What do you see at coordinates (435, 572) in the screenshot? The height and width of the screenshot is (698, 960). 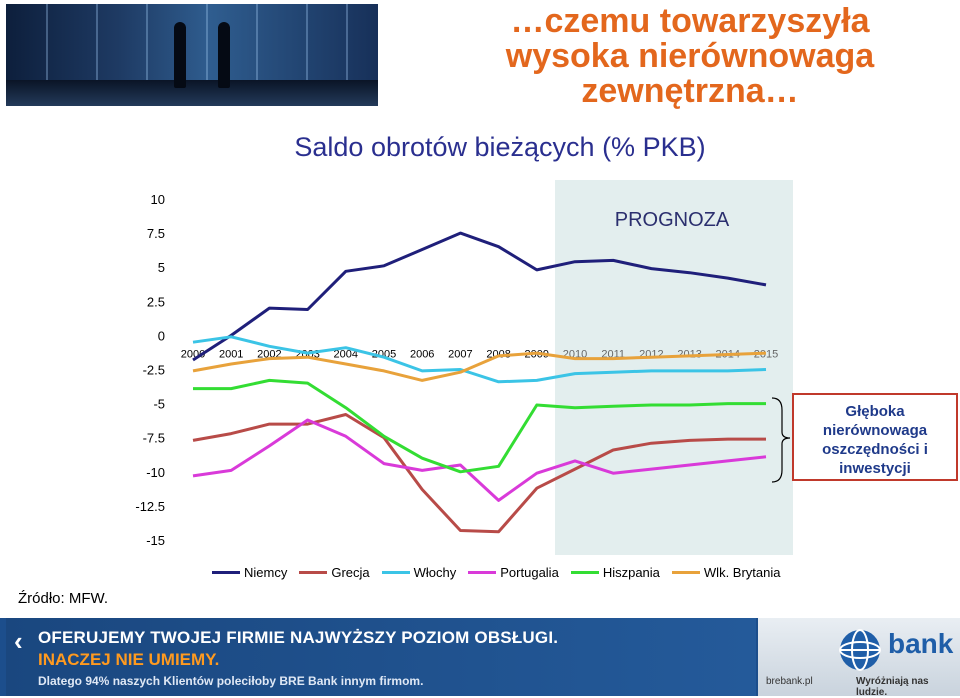 I see `legend-label: Włochy` at bounding box center [435, 572].